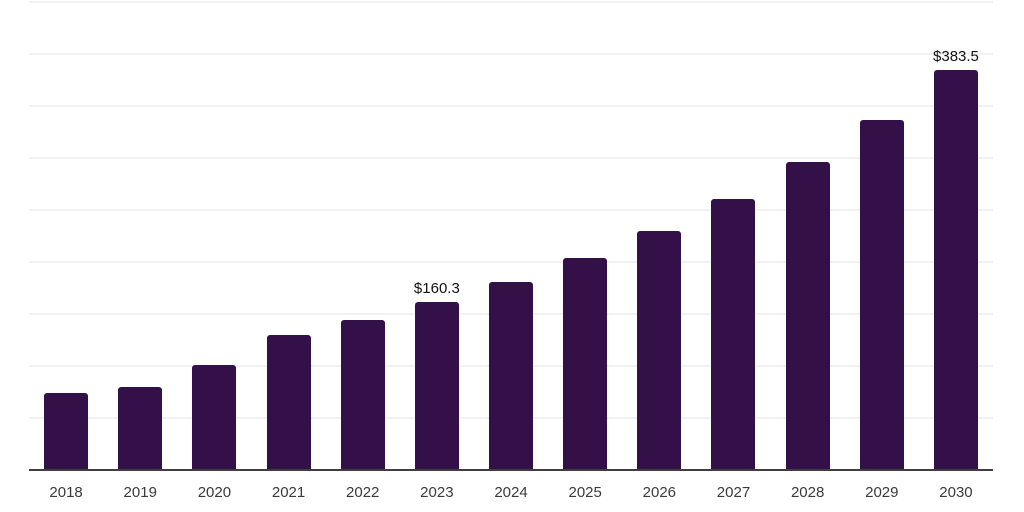 The width and height of the screenshot is (1024, 512). Describe the element at coordinates (659, 492) in the screenshot. I see `x-axis-label-2026: 2026` at that location.